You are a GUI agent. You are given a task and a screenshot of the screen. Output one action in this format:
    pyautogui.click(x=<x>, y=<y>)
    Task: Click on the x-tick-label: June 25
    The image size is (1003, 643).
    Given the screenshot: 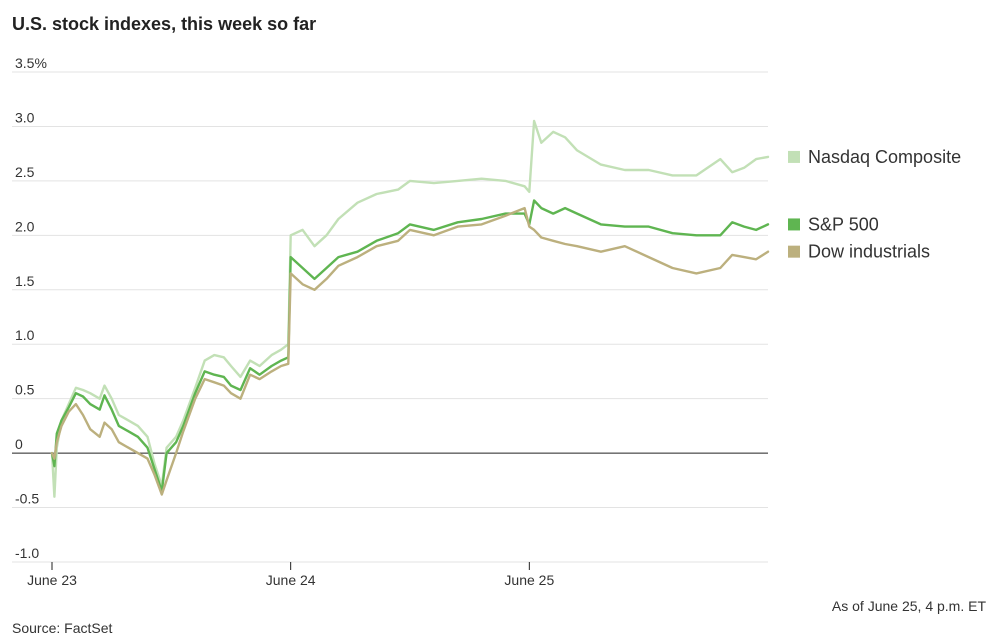 What is the action you would take?
    pyautogui.click(x=529, y=580)
    